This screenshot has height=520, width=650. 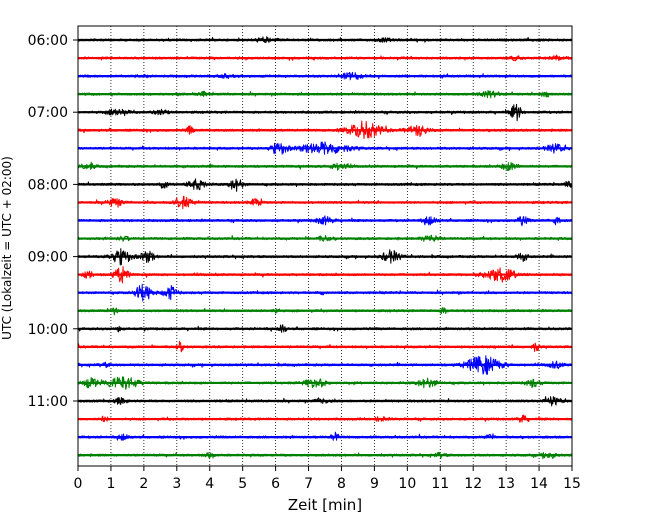 What do you see at coordinates (325, 505) in the screenshot?
I see `x-axis-label: Zeit [min]` at bounding box center [325, 505].